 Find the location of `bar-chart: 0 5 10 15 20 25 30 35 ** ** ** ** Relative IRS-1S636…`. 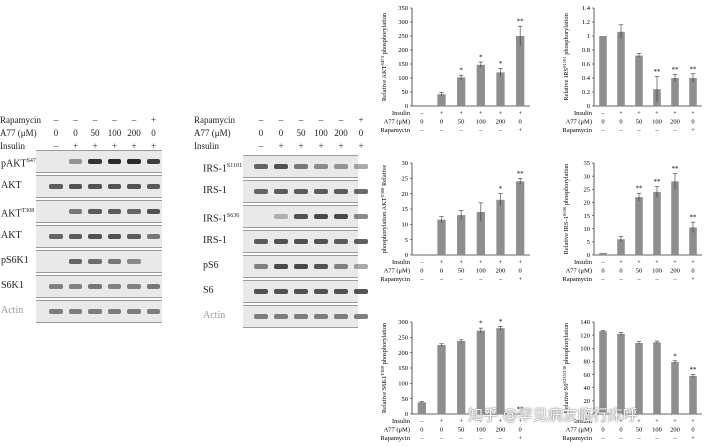

bar-chart: 0 5 10 15 20 25 30 35 ** ** ** ** Relative IRS-1S636… is located at coordinates (632, 221).